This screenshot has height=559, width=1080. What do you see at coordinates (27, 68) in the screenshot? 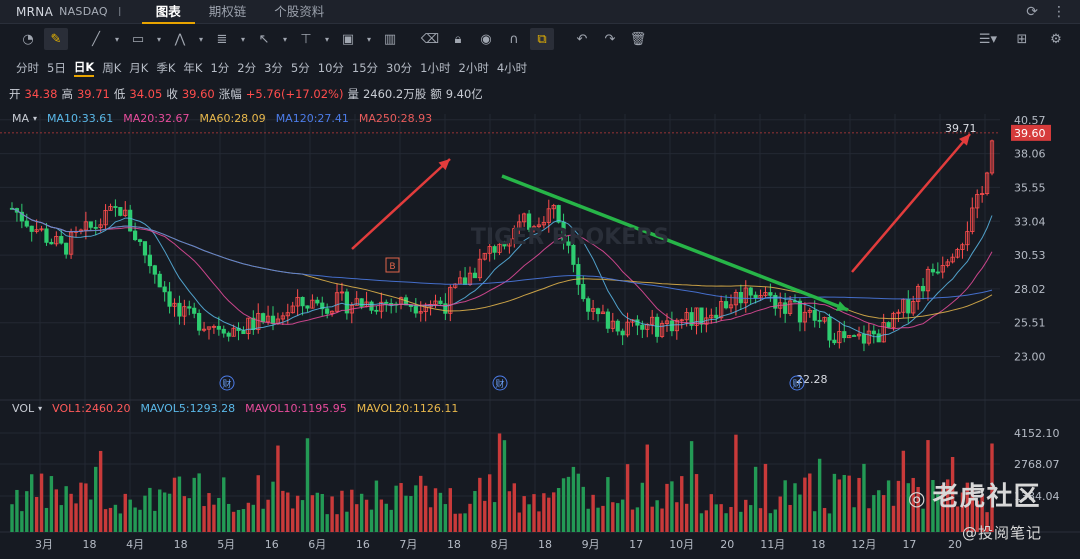
I see `period-0: 分时` at bounding box center [27, 68].